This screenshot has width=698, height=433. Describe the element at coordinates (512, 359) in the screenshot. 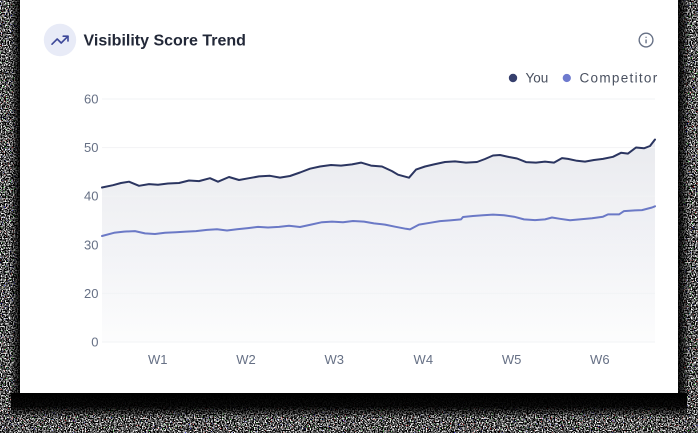

I see `svg-text: W5` at that location.